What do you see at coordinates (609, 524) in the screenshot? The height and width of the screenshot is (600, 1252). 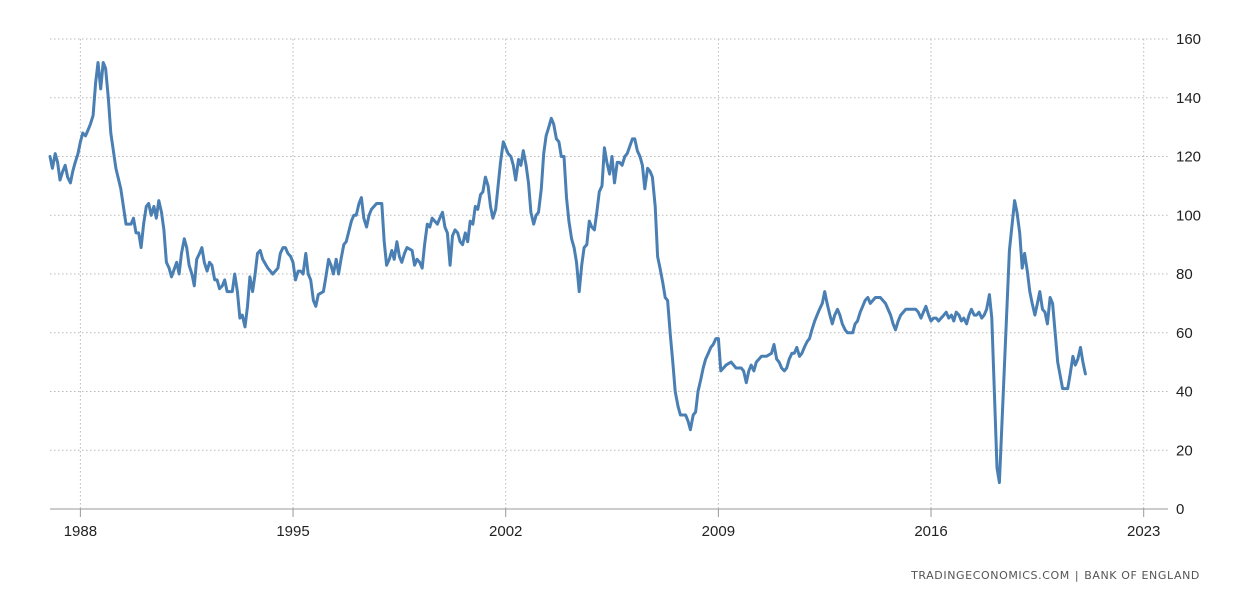 I see `x-axis: 1988 1995 2002 2009 2016 2023` at bounding box center [609, 524].